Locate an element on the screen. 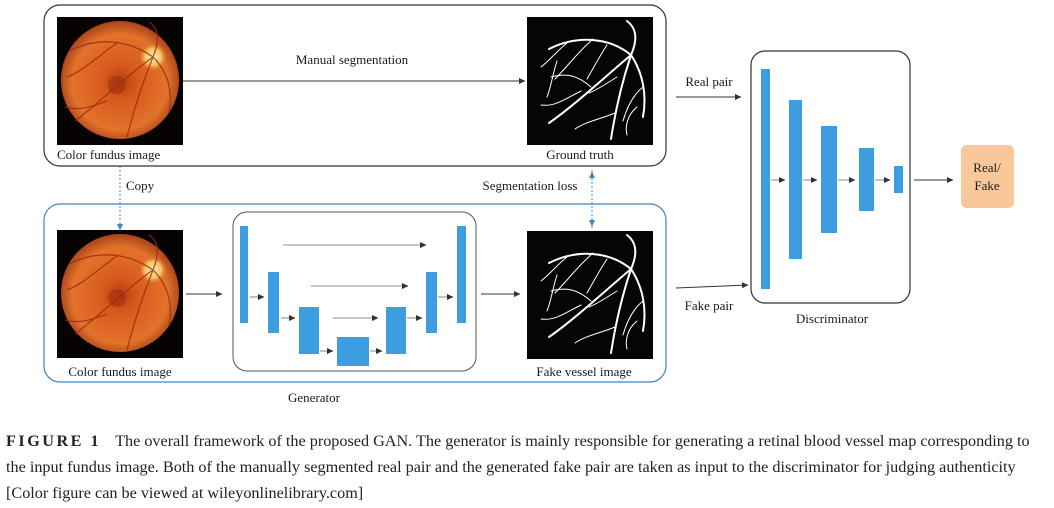 The height and width of the screenshot is (508, 1054). generator-box is located at coordinates (354, 291).